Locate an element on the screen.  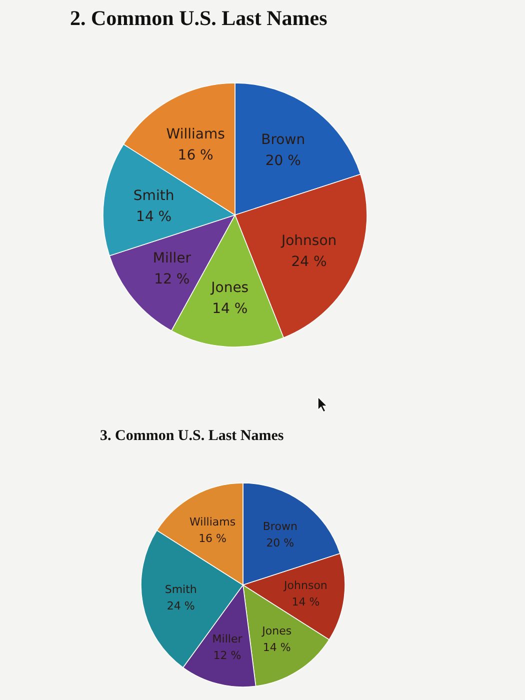
chart-title: 3. Common U.S. Last Names is located at coordinates (192, 436).